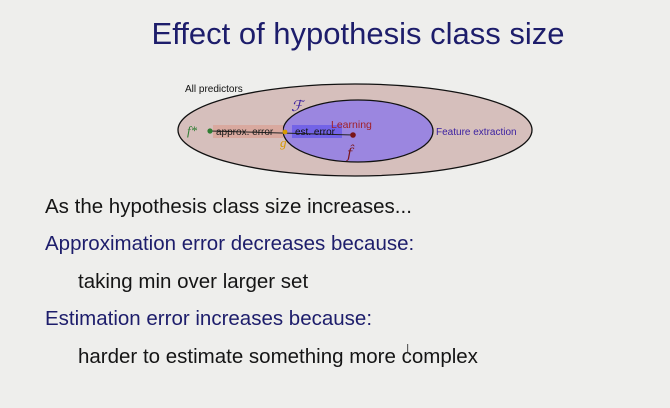 This screenshot has height=408, width=670. What do you see at coordinates (245, 132) in the screenshot?
I see `approx-error-label: approx. error` at bounding box center [245, 132].